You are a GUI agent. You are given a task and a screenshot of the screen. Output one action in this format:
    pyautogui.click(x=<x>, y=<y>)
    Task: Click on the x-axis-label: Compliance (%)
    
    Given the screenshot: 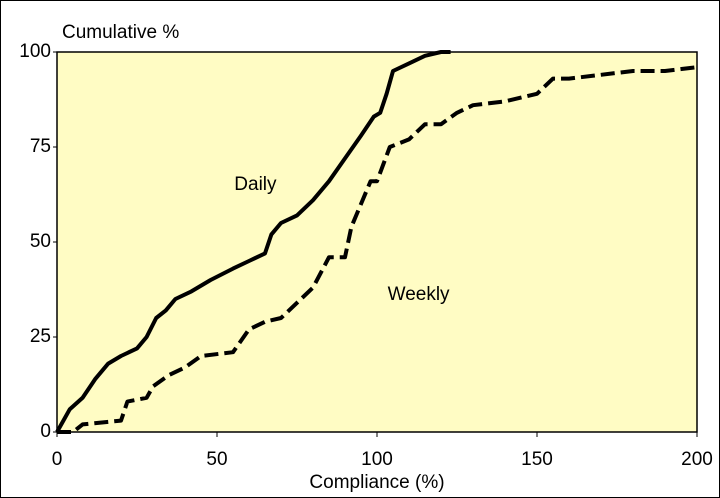 What is the action you would take?
    pyautogui.click(x=376, y=482)
    